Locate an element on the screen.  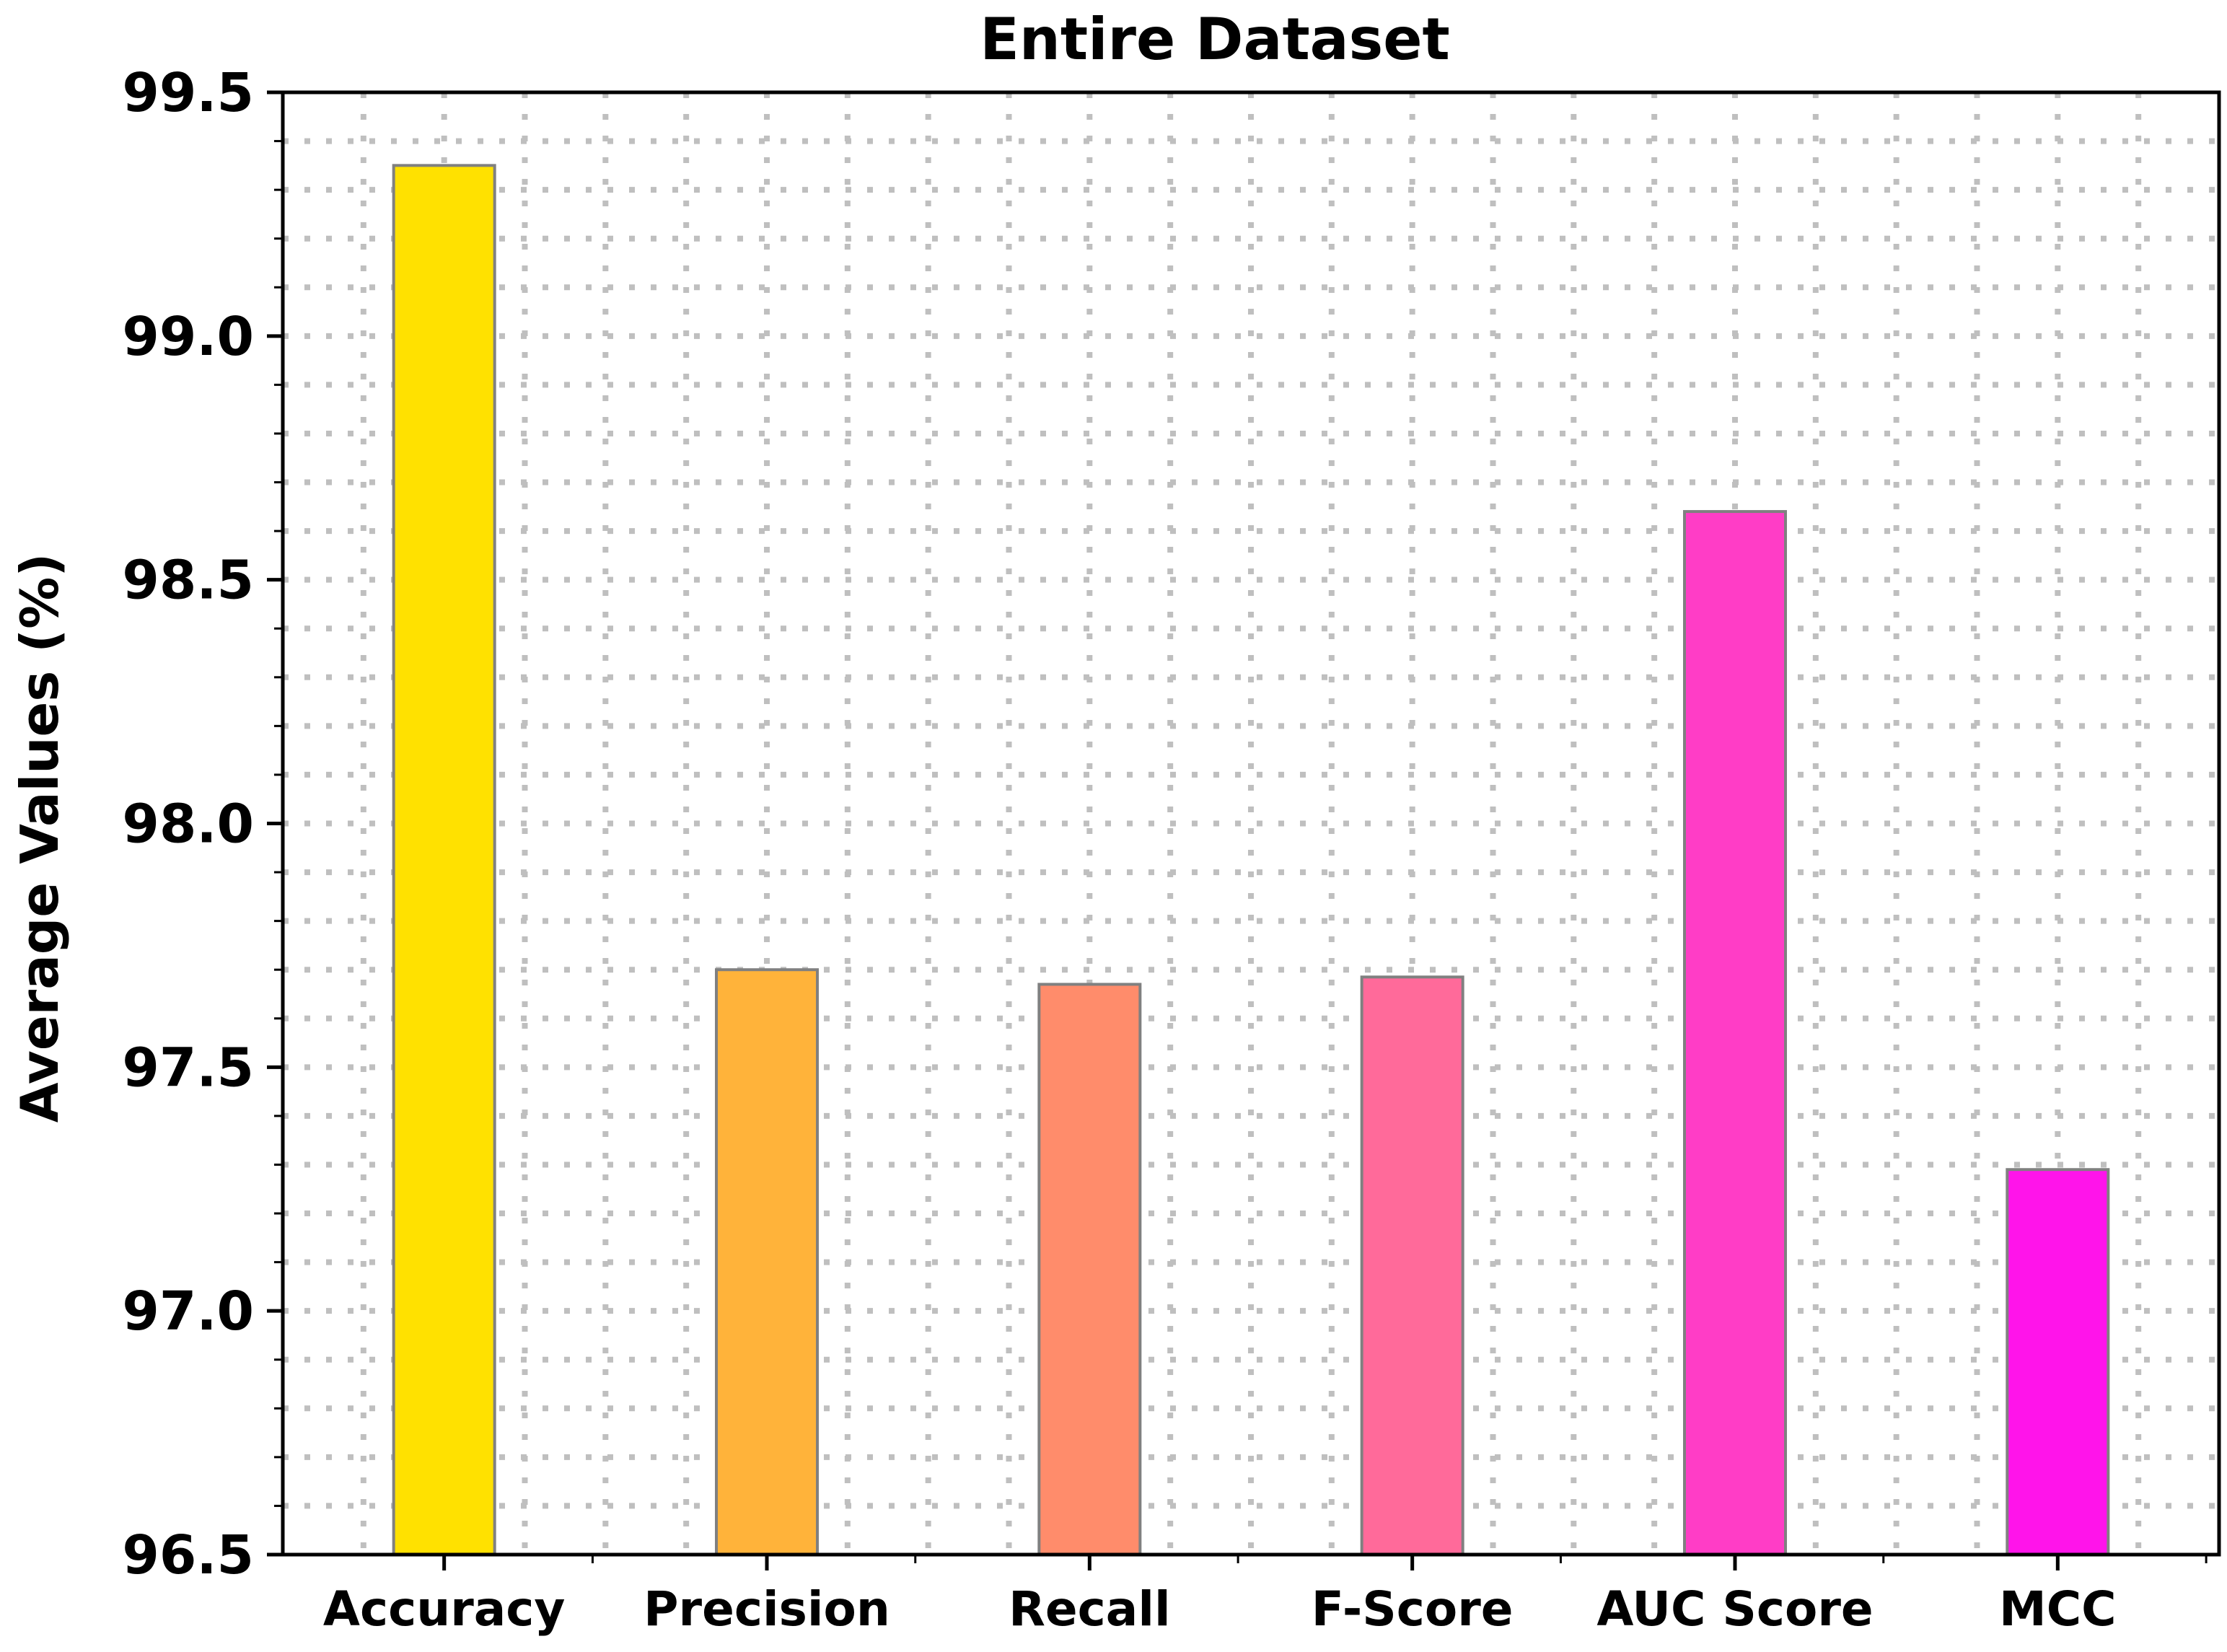
bar-accuracy is located at coordinates (444, 860).